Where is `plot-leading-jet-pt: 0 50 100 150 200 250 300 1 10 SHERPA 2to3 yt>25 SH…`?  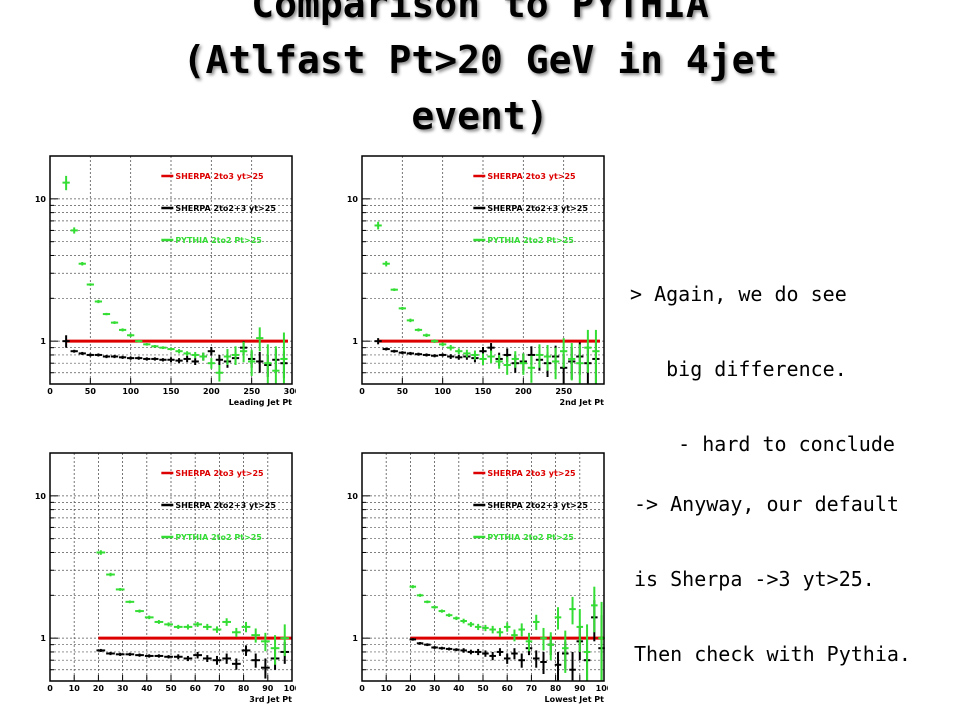 plot-leading-jet-pt: 0 50 100 150 200 250 300 1 10 SHERPA 2to3 yt>25 SH… is located at coordinates (153, 279).